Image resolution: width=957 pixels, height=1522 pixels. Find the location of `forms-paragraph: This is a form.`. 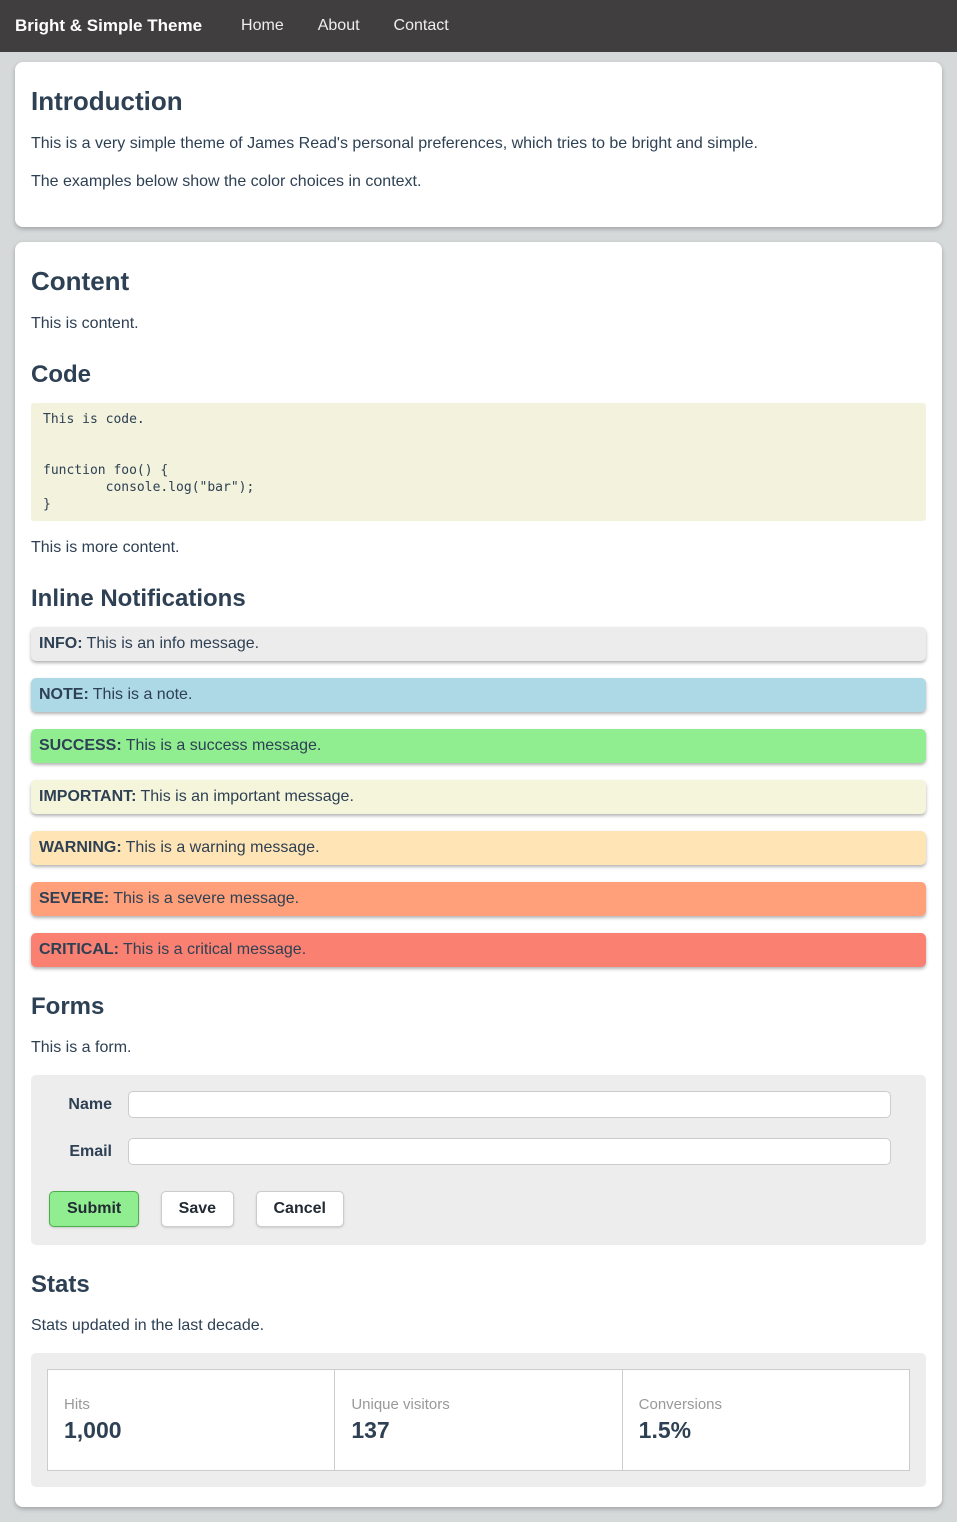

forms-paragraph: This is a form. is located at coordinates (81, 1047).